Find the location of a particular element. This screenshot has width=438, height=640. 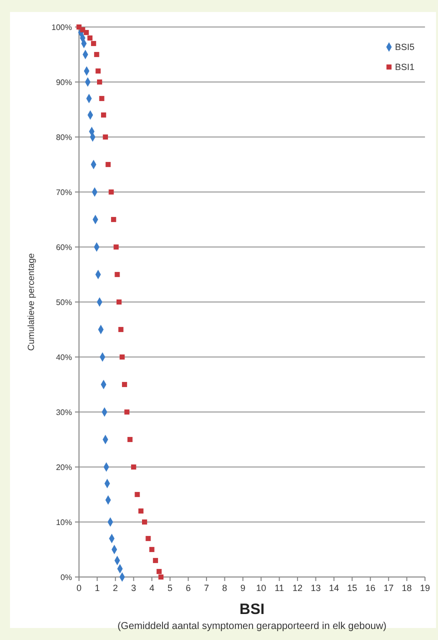

x-tick-label: 17 is located at coordinates (389, 588).